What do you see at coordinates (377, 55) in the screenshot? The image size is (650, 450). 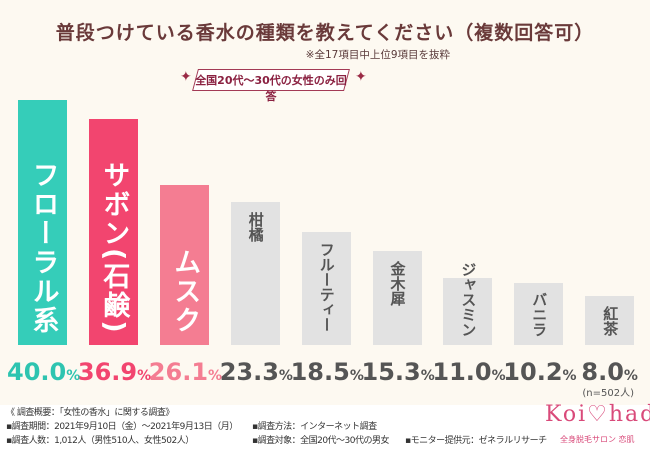 I see `note: ※全17項目中上位9項目を抜粋` at bounding box center [377, 55].